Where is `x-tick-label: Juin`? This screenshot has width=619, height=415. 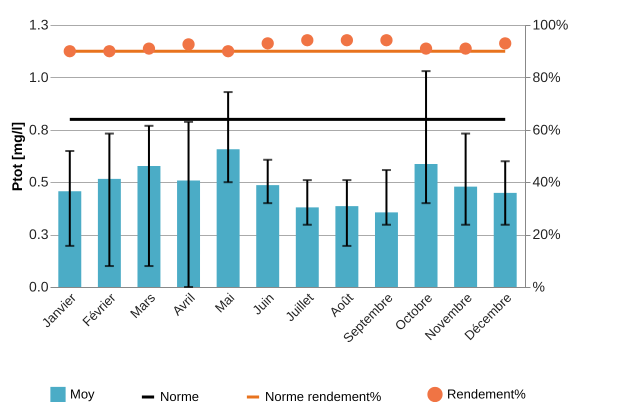 x-tick-label: Juin is located at coordinates (263, 304).